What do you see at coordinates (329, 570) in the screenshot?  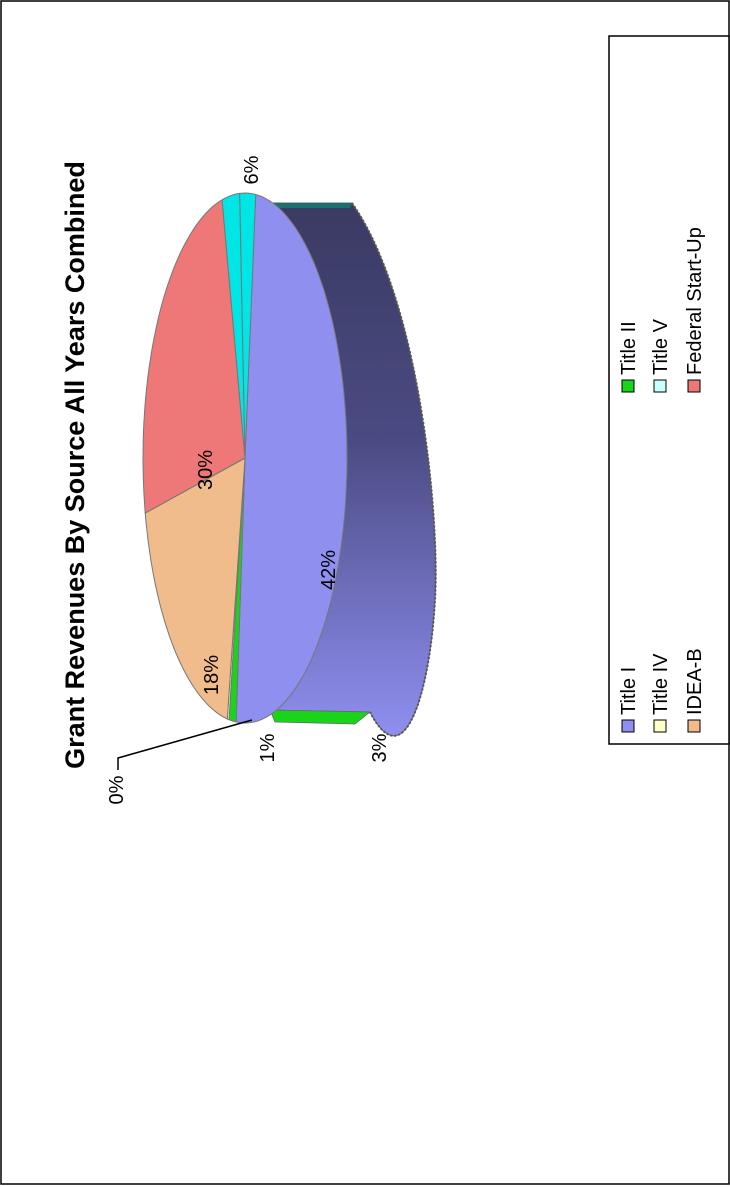 I see `data-label-title-i: 42%` at bounding box center [329, 570].